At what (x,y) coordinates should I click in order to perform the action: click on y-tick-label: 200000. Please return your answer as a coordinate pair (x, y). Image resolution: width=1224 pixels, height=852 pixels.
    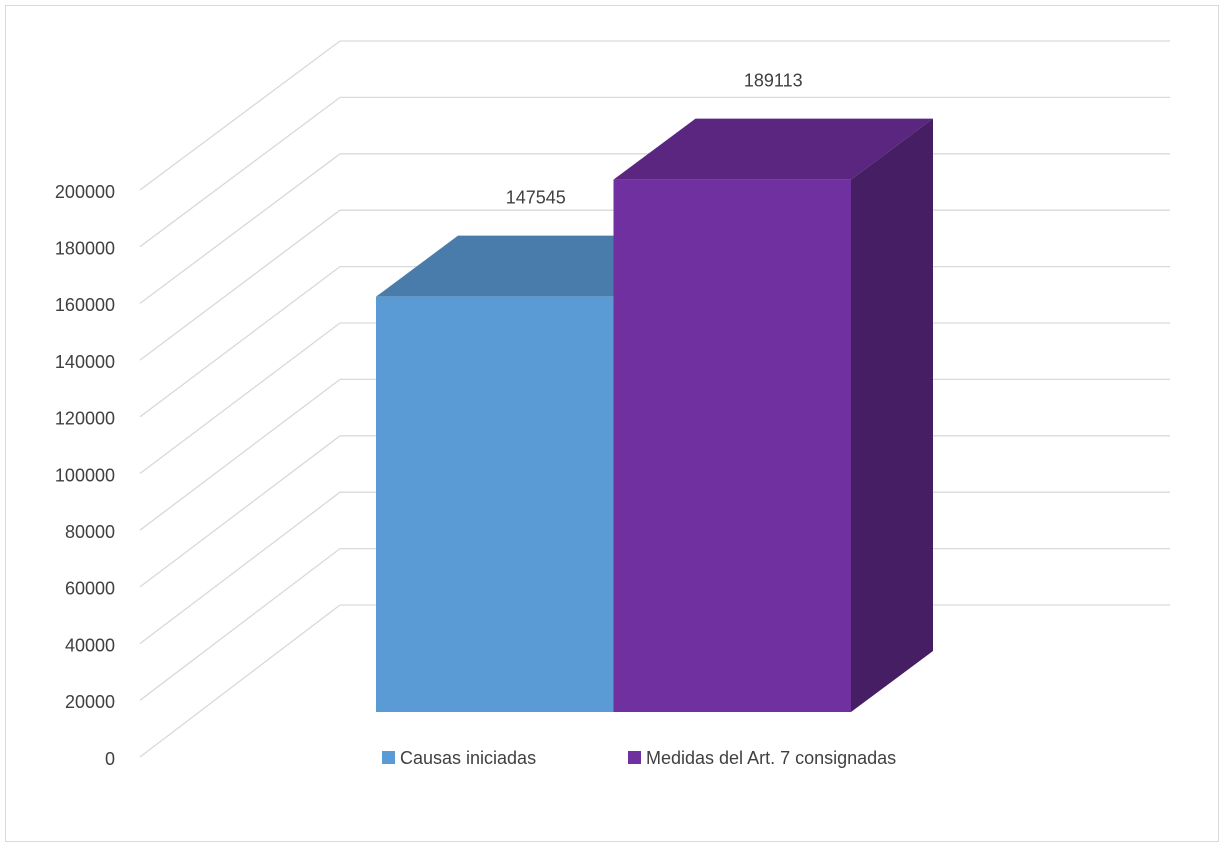
    Looking at the image, I should click on (85, 192).